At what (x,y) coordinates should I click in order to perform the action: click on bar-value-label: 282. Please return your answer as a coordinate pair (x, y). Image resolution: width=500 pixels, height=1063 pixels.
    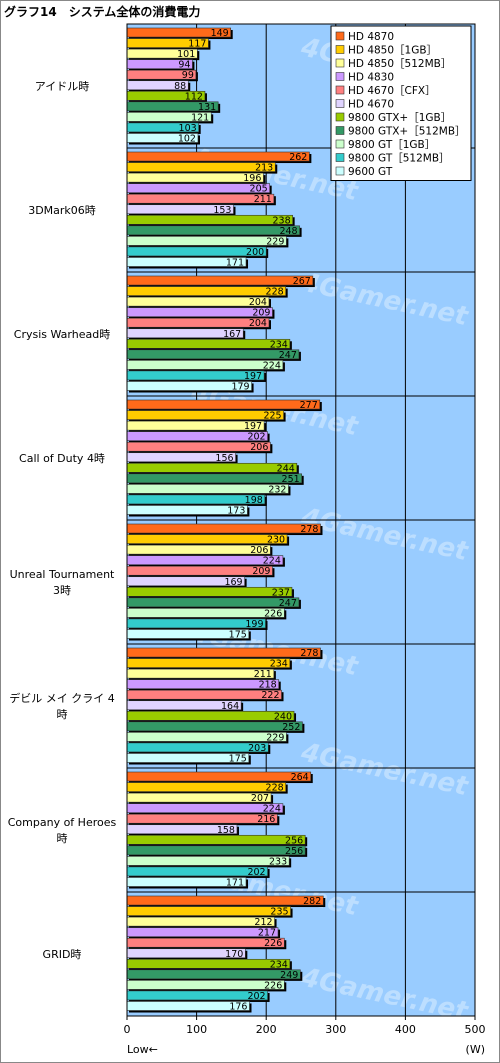
    Looking at the image, I should click on (312, 901).